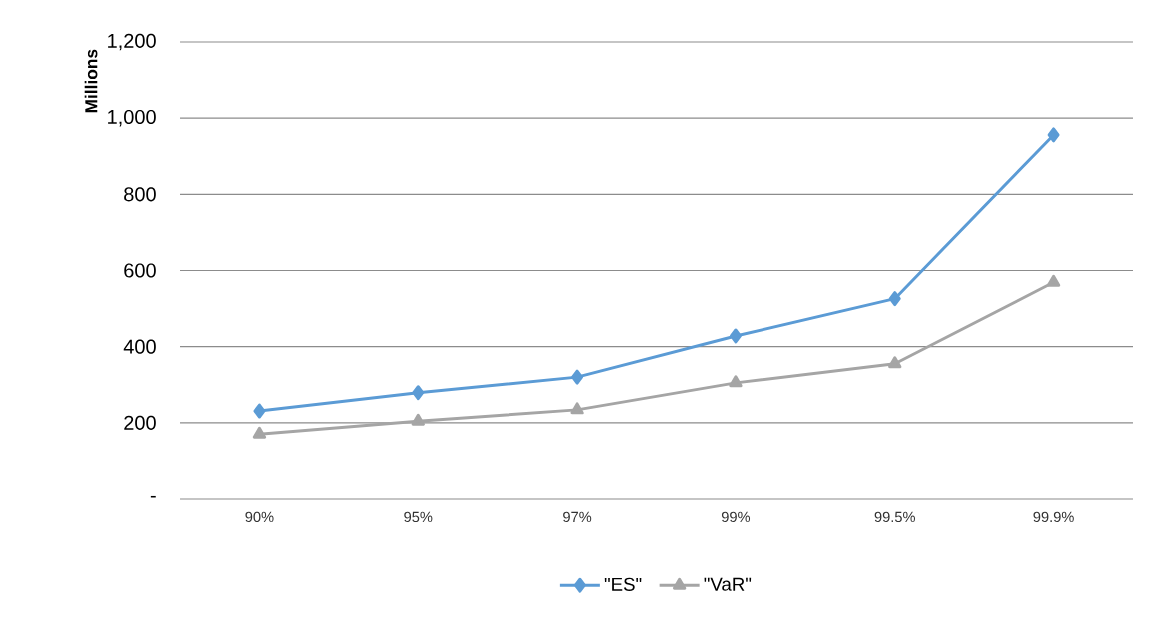 The width and height of the screenshot is (1151, 627). I want to click on x-tick-label: 99.5%, so click(894, 517).